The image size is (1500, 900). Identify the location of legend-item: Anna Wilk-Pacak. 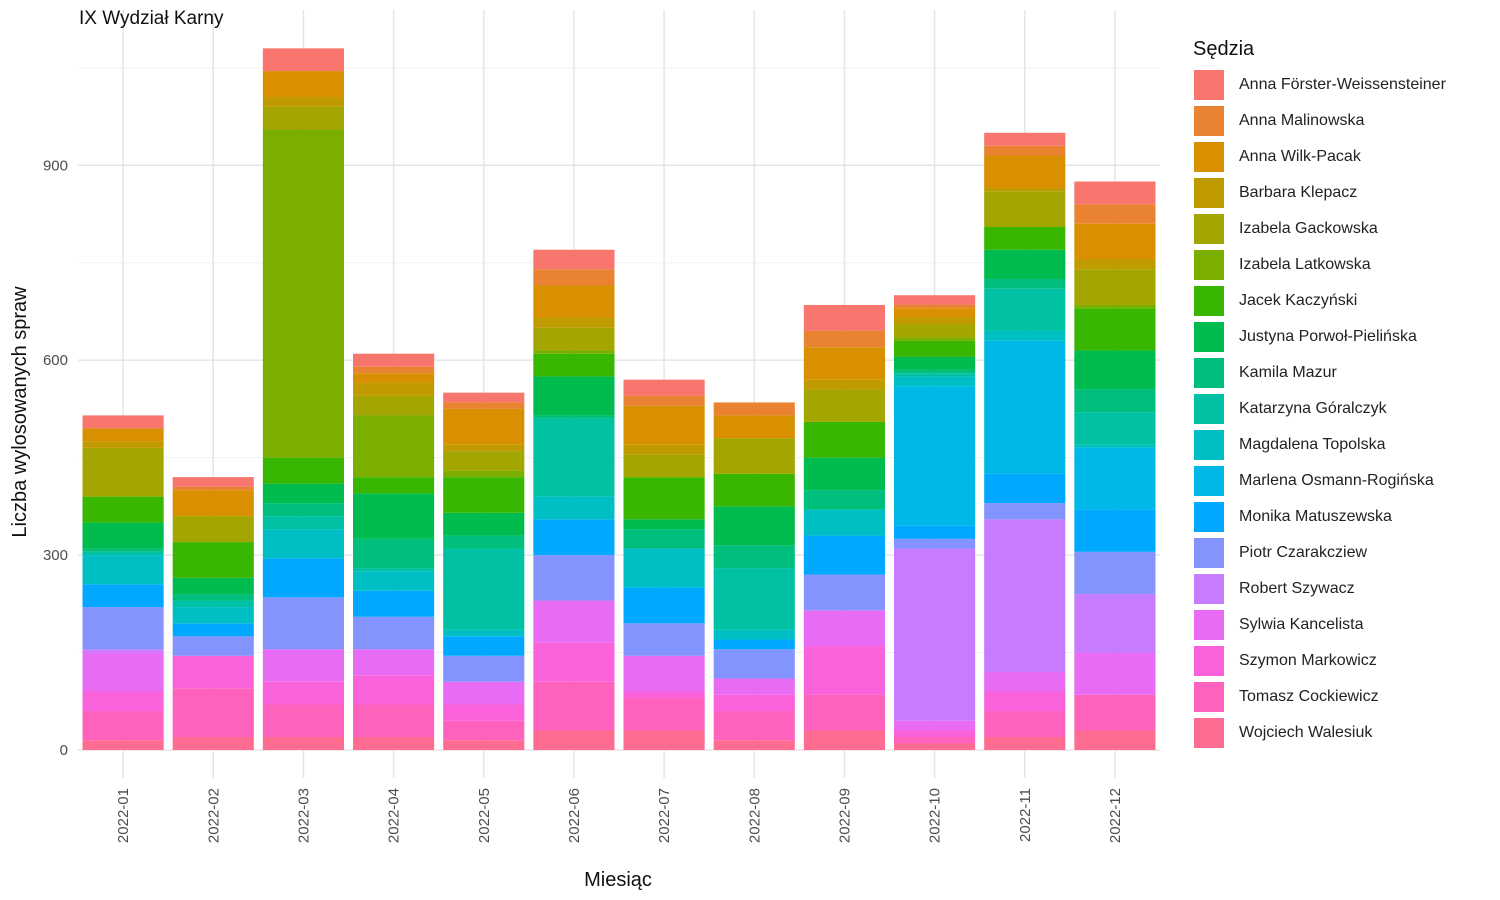
(1319, 157).